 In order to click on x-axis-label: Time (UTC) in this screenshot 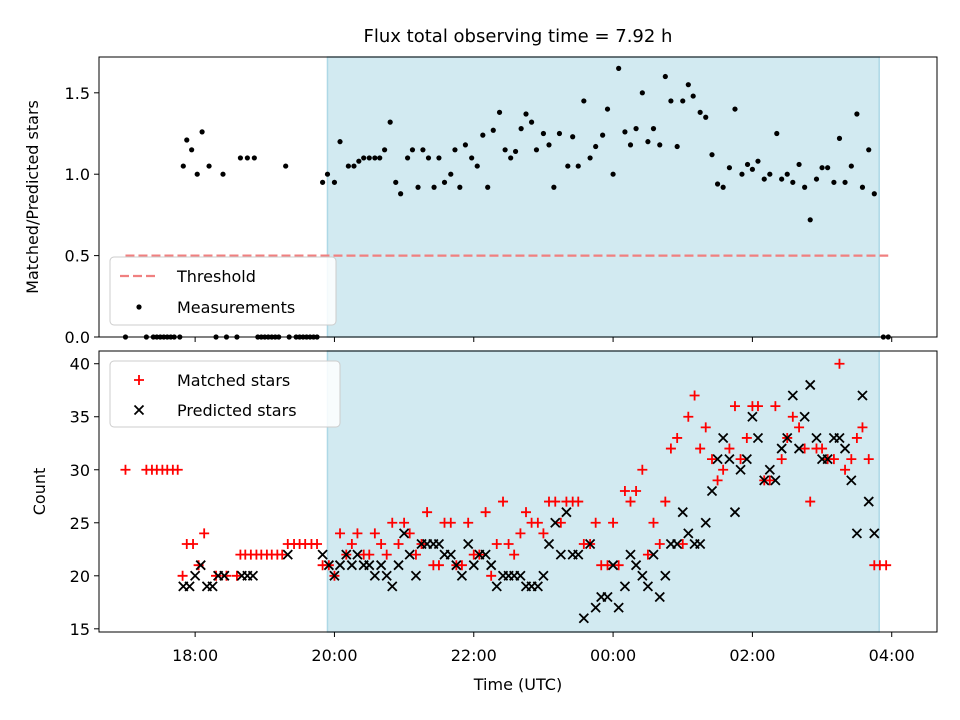, I will do `click(517, 684)`.